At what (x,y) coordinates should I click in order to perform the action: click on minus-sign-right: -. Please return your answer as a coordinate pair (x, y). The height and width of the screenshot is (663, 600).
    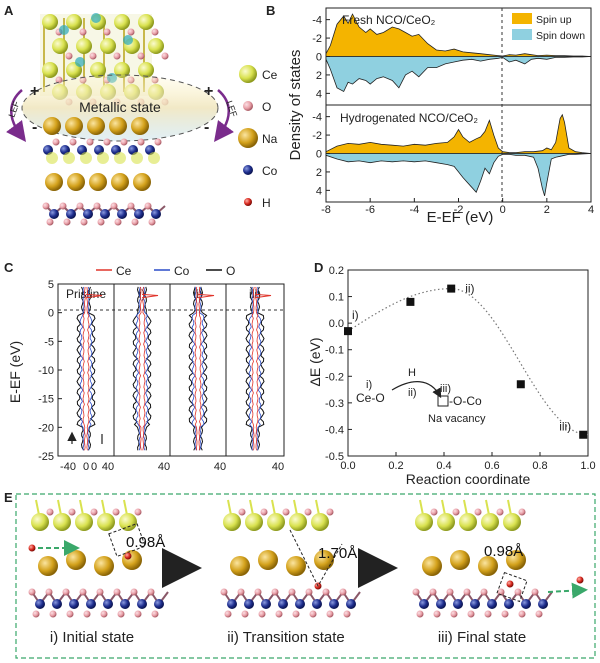
    Looking at the image, I should click on (206, 127).